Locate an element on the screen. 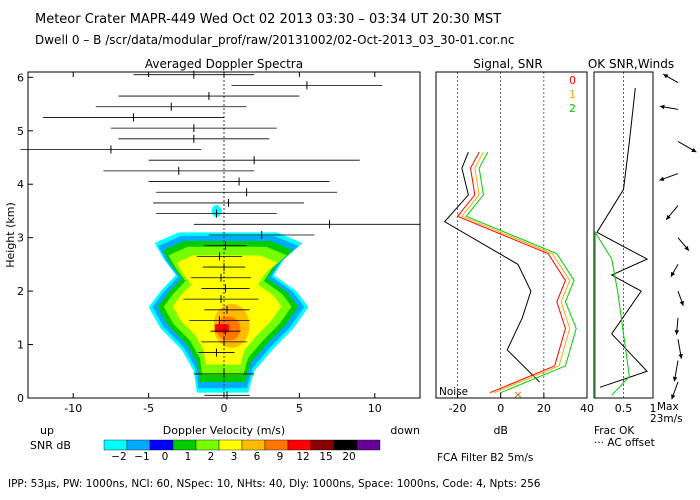 The width and height of the screenshot is (700, 500). snr-contour-red is located at coordinates (221, 328).